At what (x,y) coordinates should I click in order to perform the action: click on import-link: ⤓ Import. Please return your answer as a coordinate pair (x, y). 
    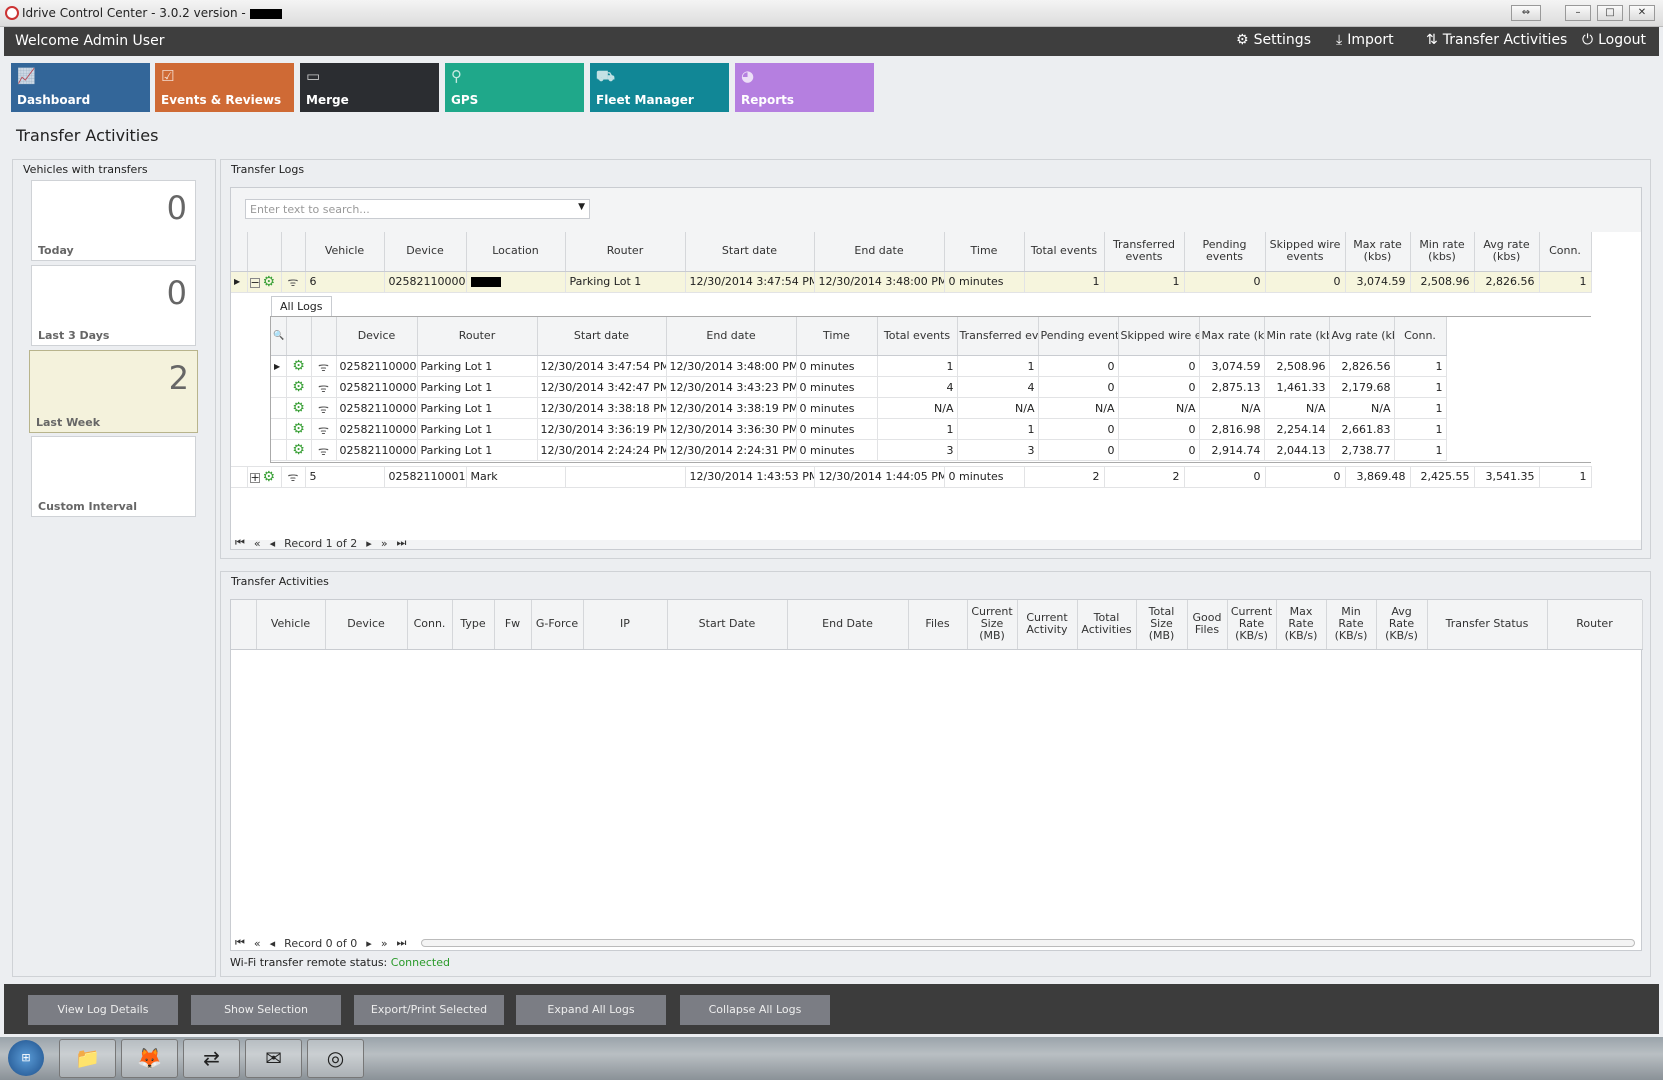
    Looking at the image, I should click on (1365, 40).